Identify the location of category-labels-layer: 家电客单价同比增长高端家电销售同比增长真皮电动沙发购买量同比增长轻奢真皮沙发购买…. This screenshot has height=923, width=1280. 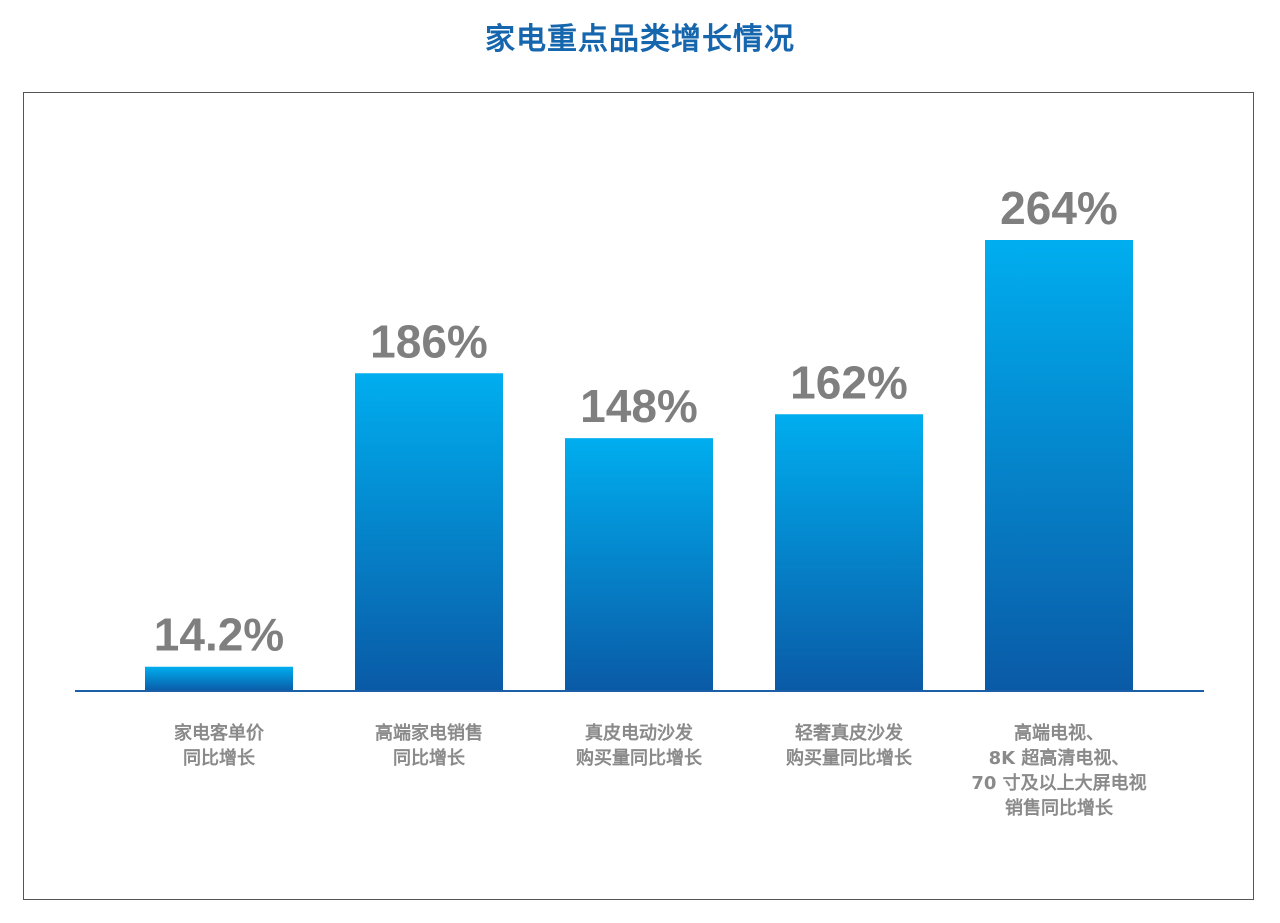
(660, 770).